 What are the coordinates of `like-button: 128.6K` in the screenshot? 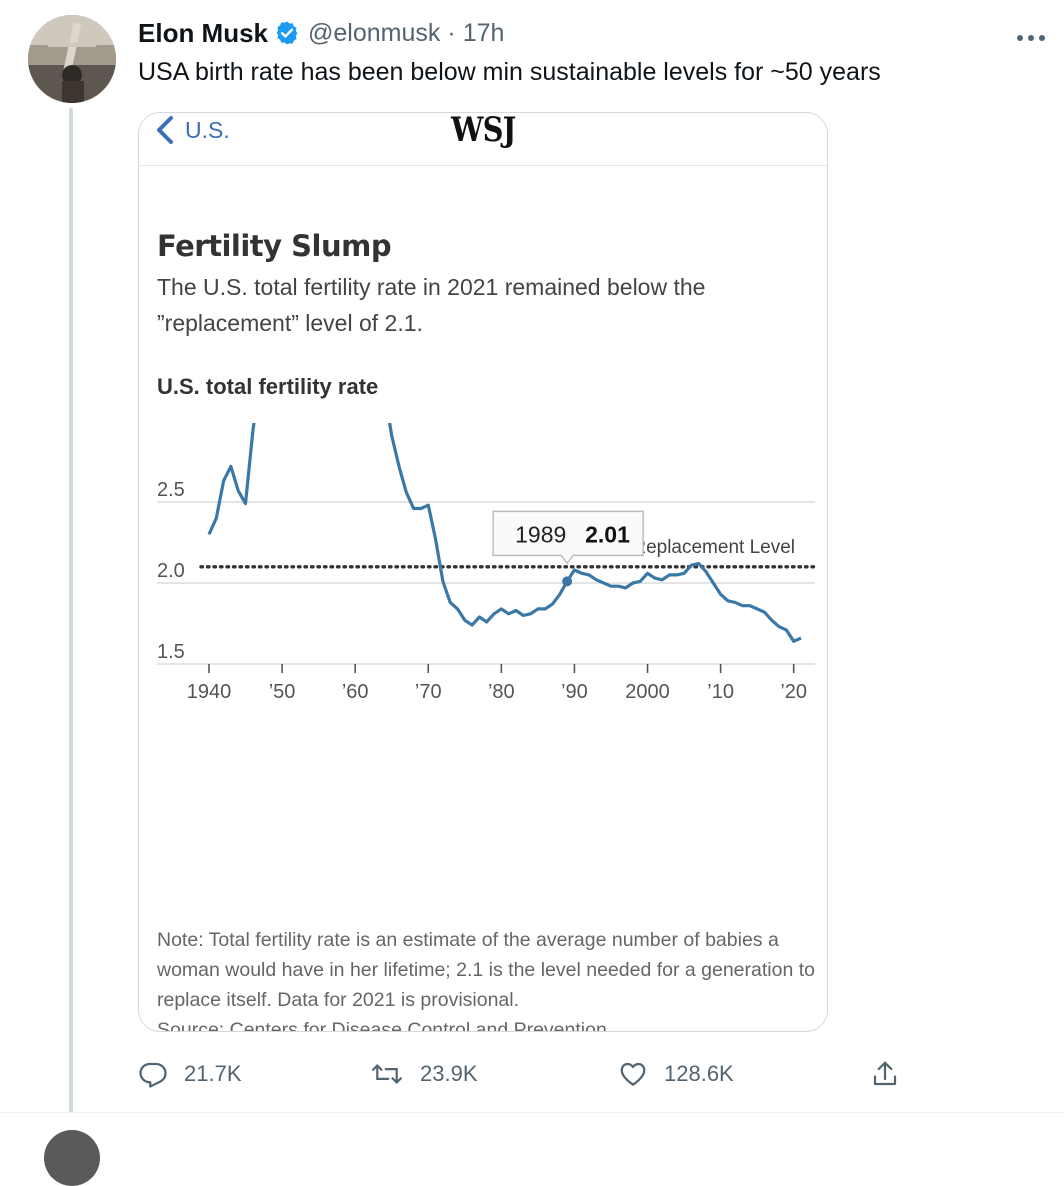 It's located at (676, 1074).